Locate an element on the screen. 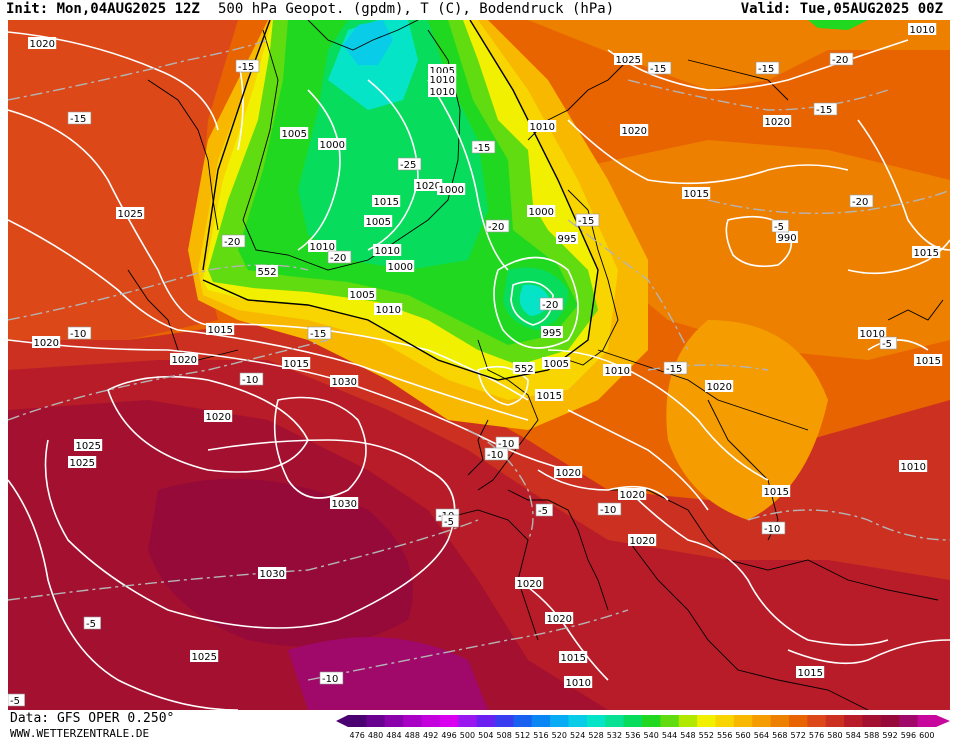  data-source-label: Data: GFS OPER 0.250° is located at coordinates (92, 718).